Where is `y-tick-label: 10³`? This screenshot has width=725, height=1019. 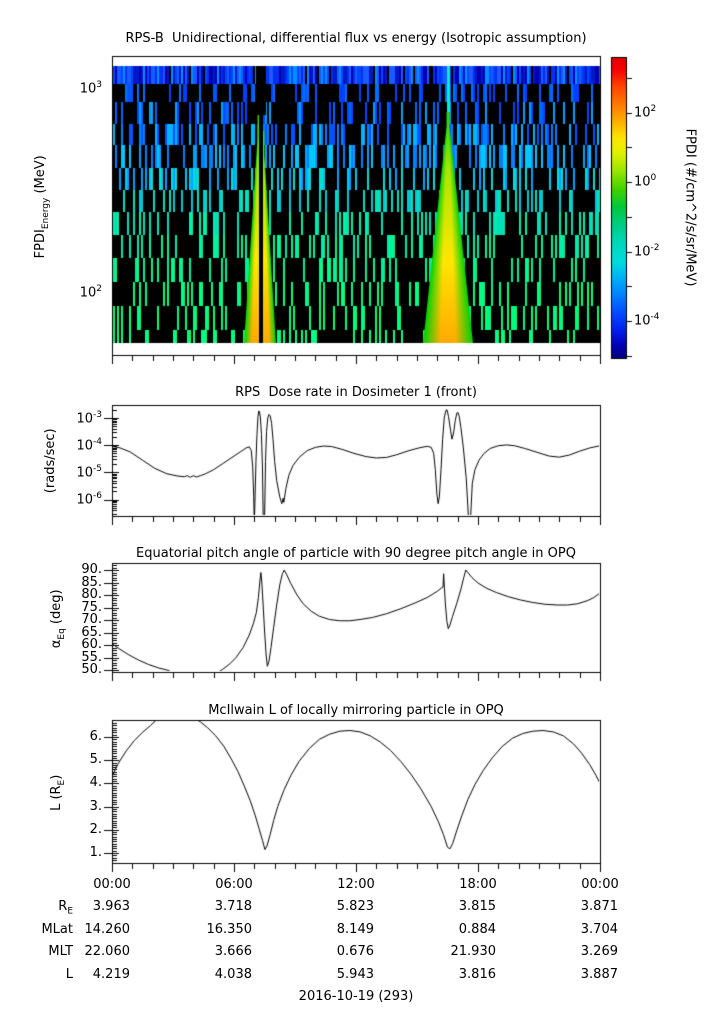 y-tick-label: 10³ is located at coordinates (90, 88).